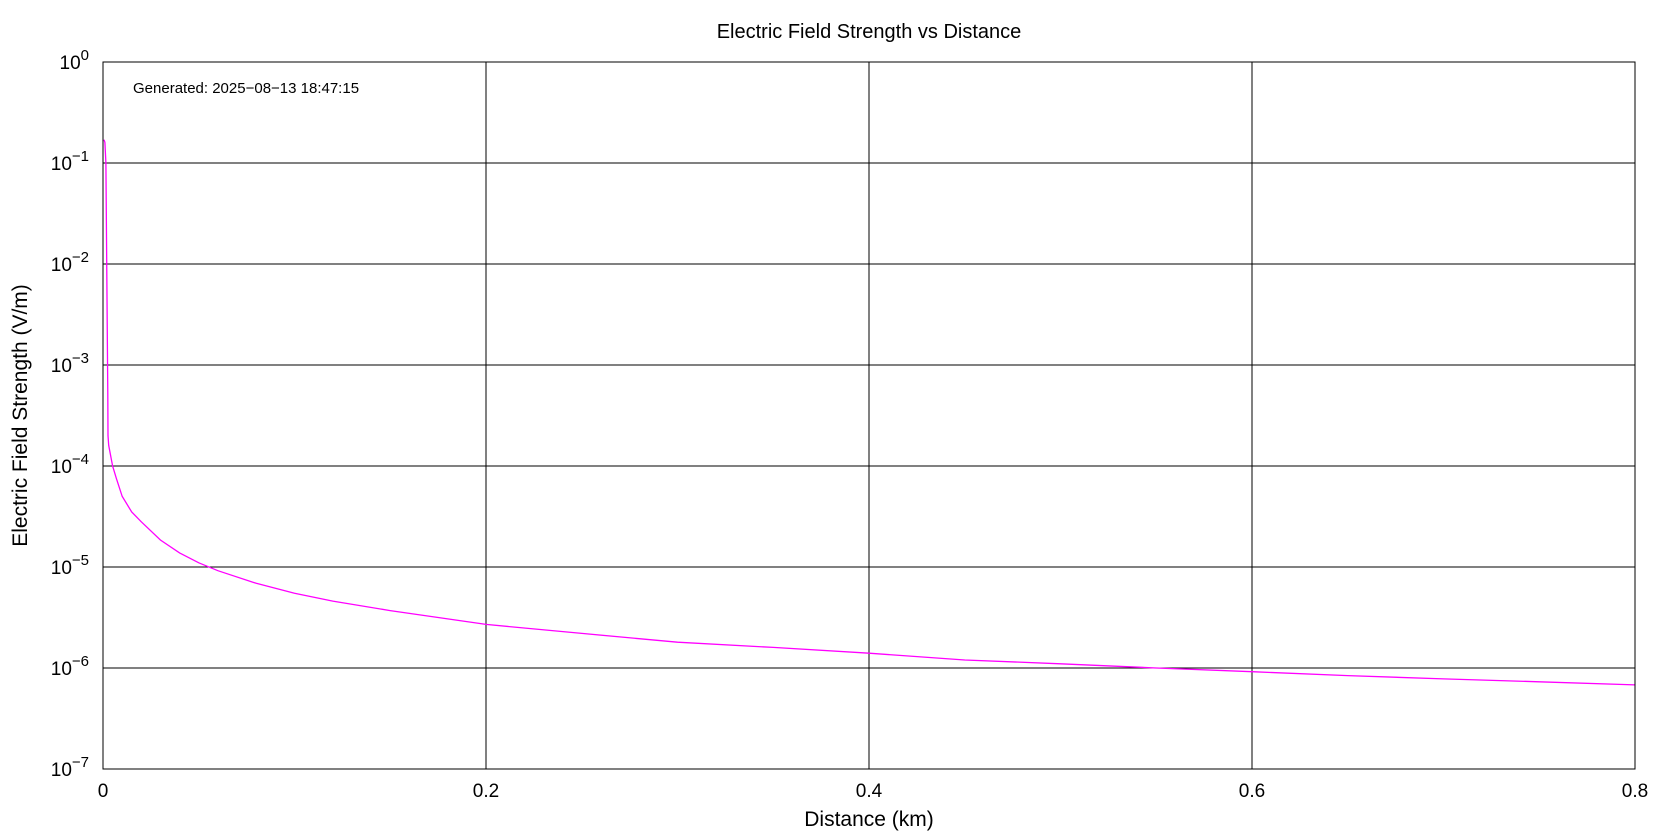  What do you see at coordinates (74, 60) in the screenshot?
I see `y-tick-label: 10⁰` at bounding box center [74, 60].